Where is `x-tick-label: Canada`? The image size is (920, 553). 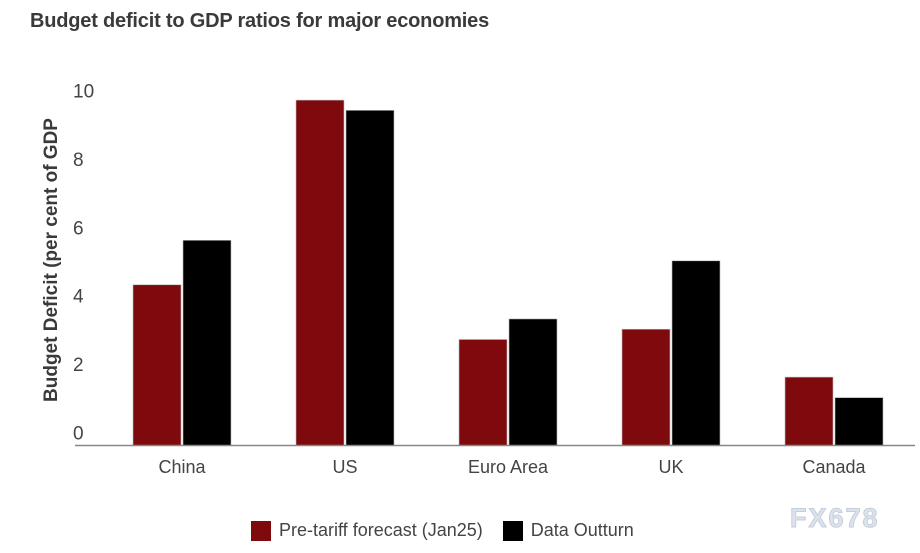 x-tick-label: Canada is located at coordinates (834, 467).